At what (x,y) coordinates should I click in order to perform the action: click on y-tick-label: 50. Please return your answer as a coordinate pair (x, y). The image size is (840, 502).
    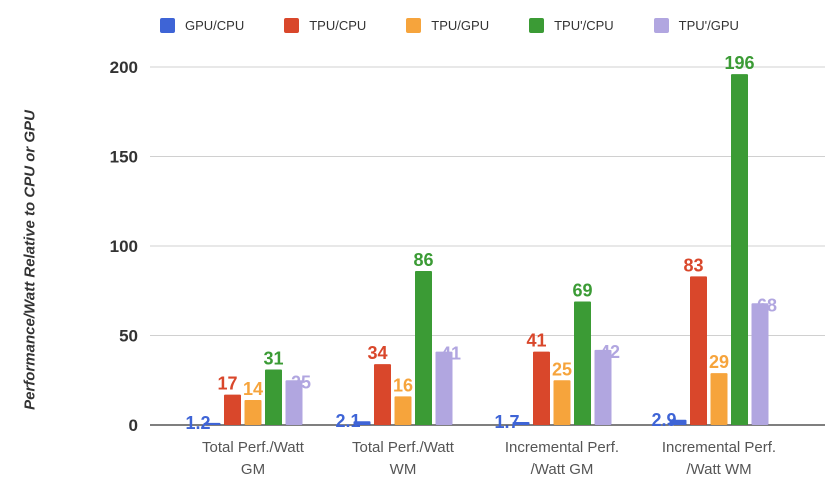
    Looking at the image, I should click on (128, 336).